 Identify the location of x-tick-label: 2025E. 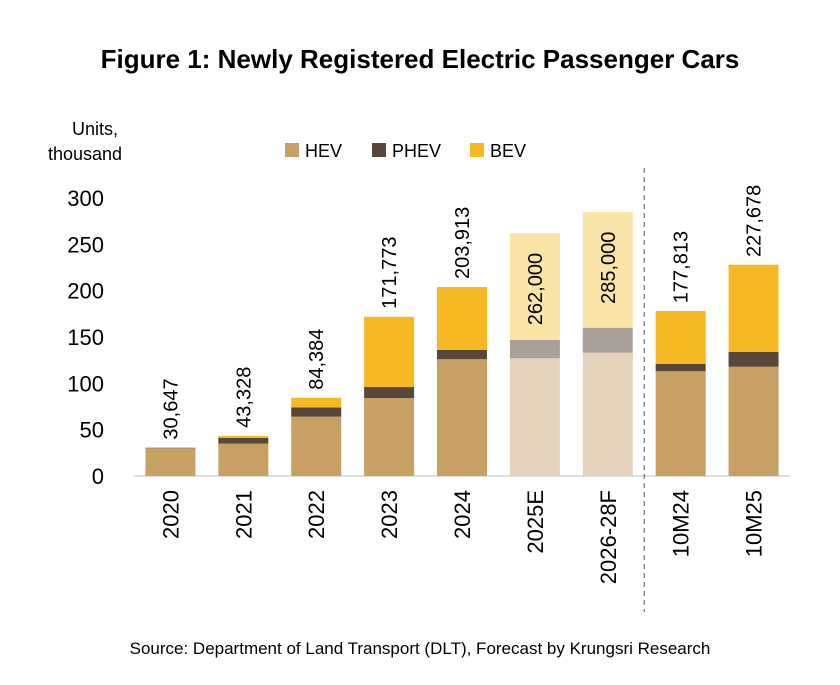
(535, 522).